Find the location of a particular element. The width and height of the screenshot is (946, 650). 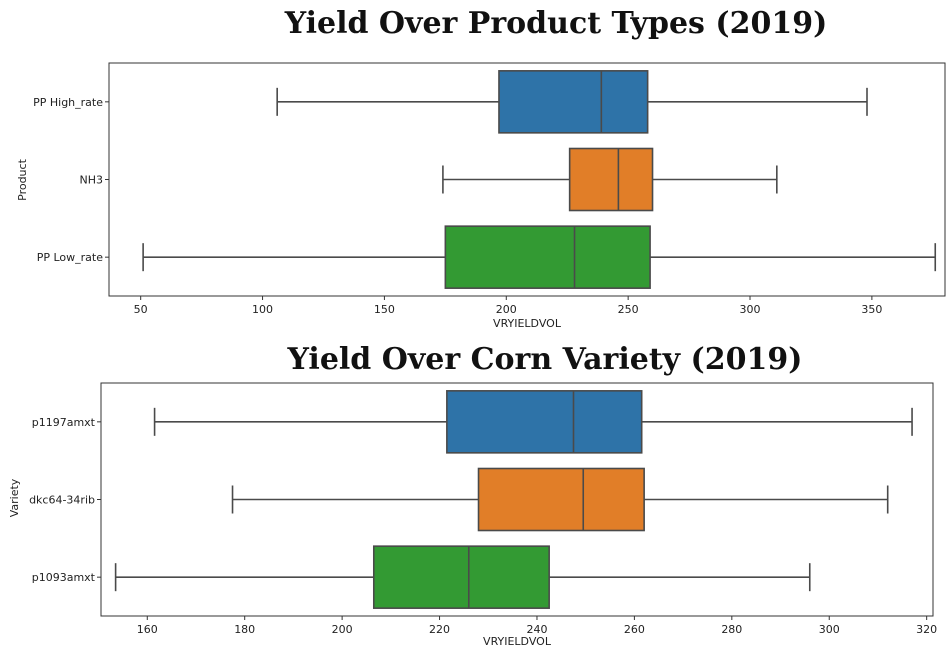

box-dkc64-34rib is located at coordinates (560, 499).